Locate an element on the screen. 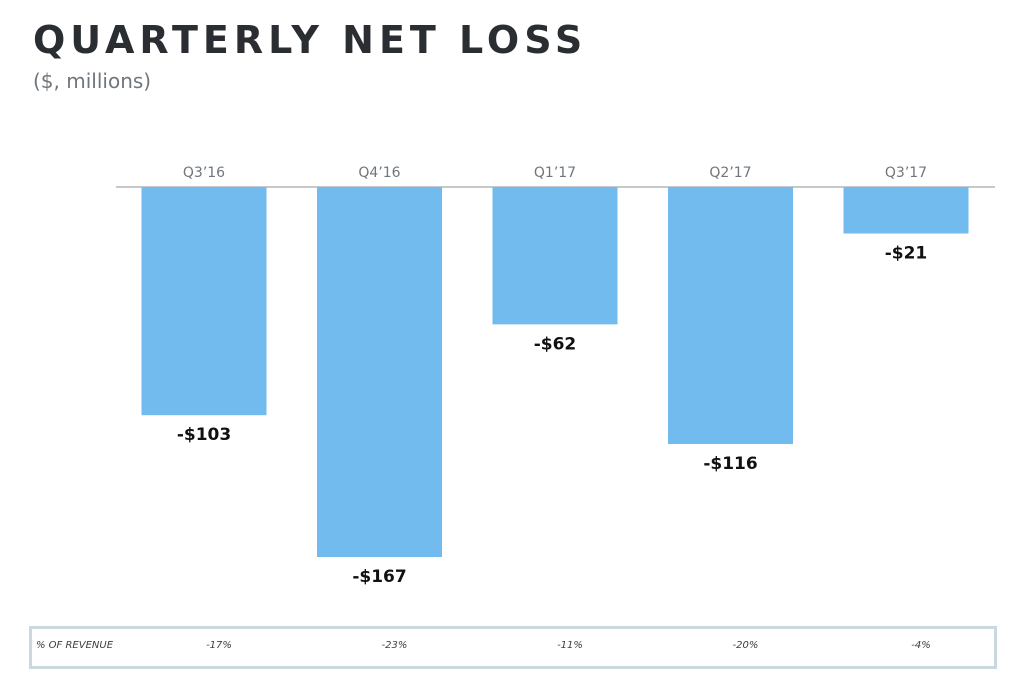  percent-of-revenue-value: -20% is located at coordinates (745, 645).